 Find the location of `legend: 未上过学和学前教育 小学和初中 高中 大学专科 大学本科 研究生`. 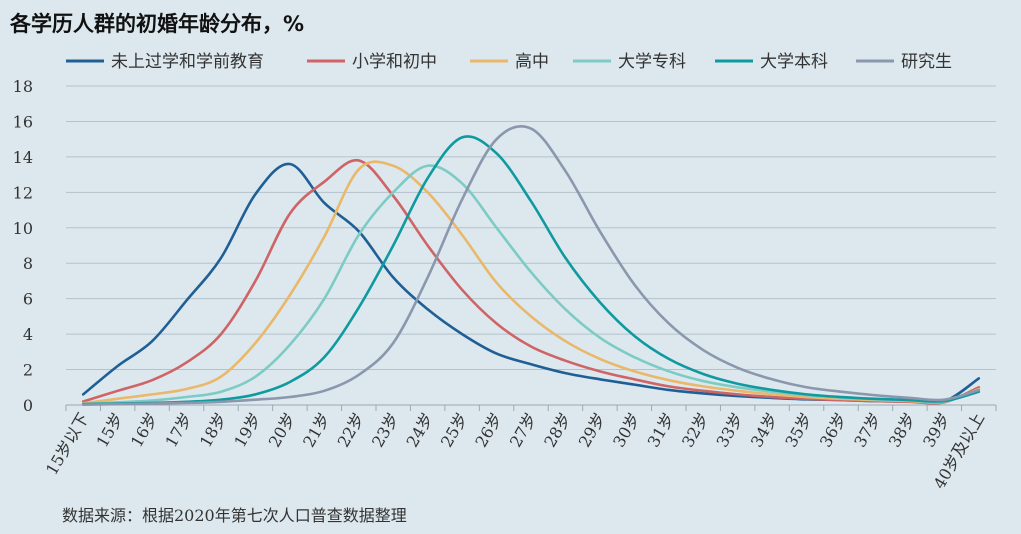

legend: 未上过学和学前教育 小学和初中 高中 大学专科 大学本科 研究生 is located at coordinates (509, 62).